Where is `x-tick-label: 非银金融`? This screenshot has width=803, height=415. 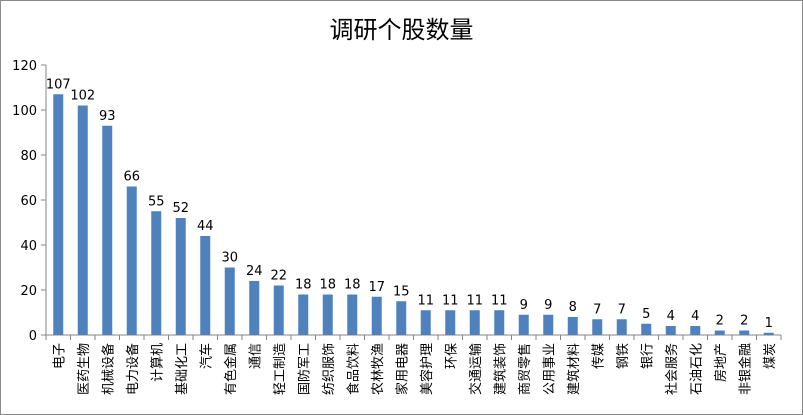
x-tick-label: 非银金融 is located at coordinates (745, 369).